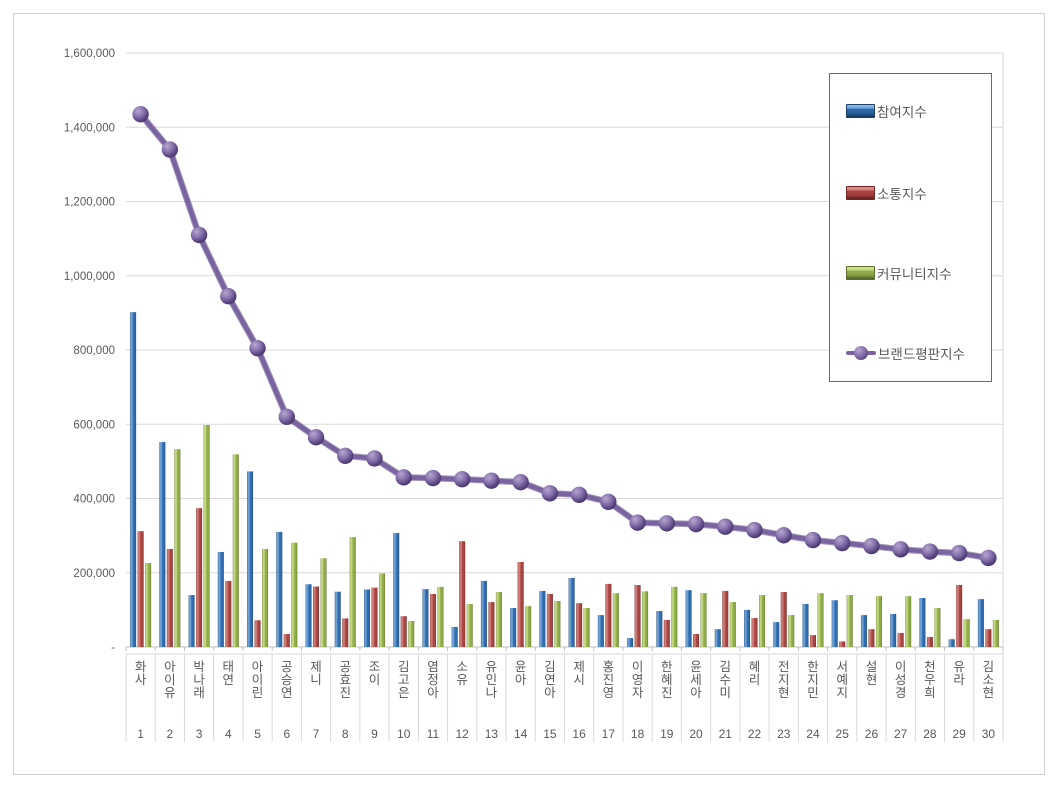  Describe the element at coordinates (404, 734) in the screenshot. I see `rank-label: 10` at that location.